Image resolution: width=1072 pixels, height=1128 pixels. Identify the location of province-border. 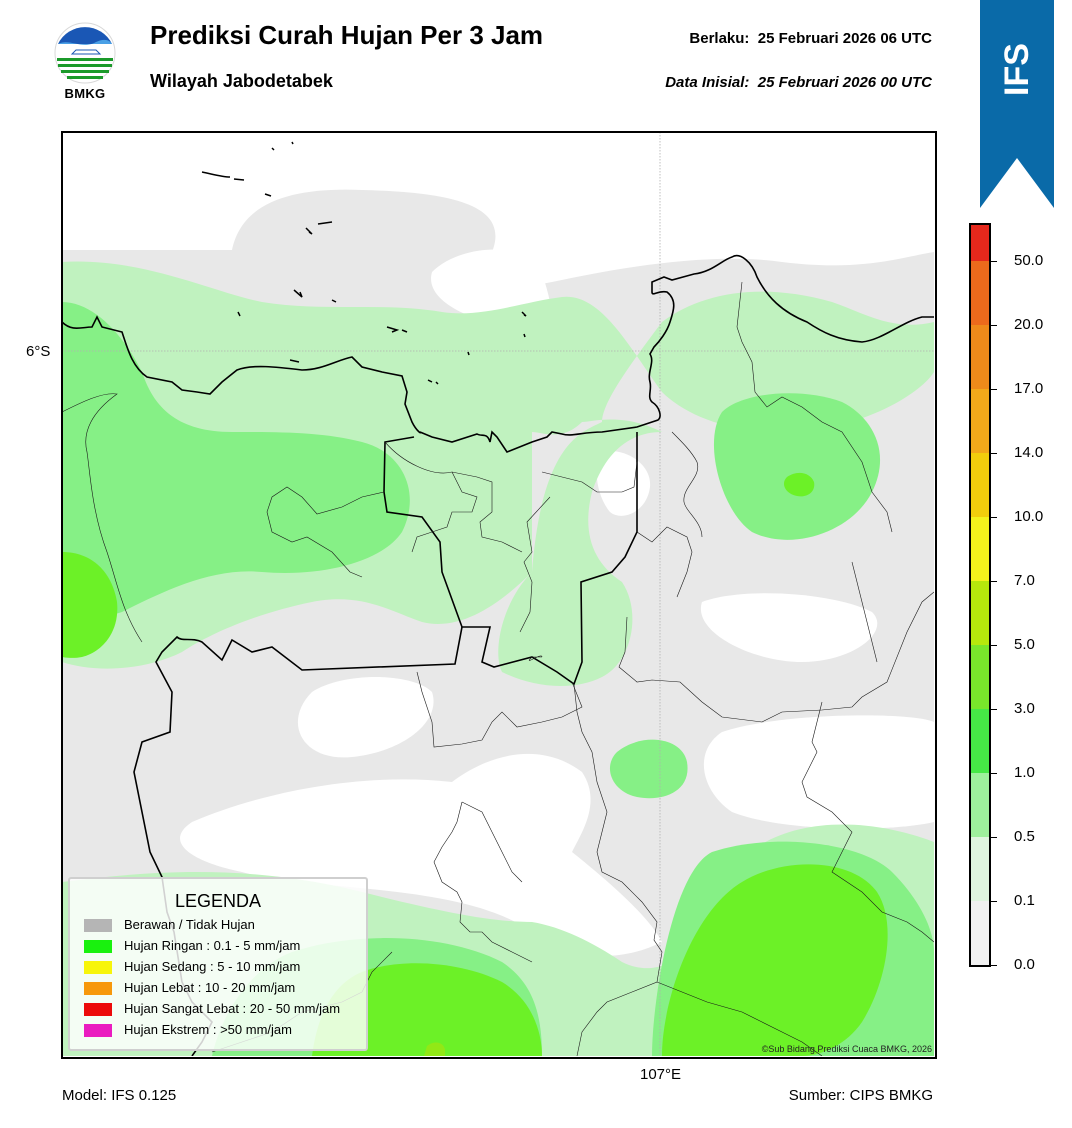
(510, 559).